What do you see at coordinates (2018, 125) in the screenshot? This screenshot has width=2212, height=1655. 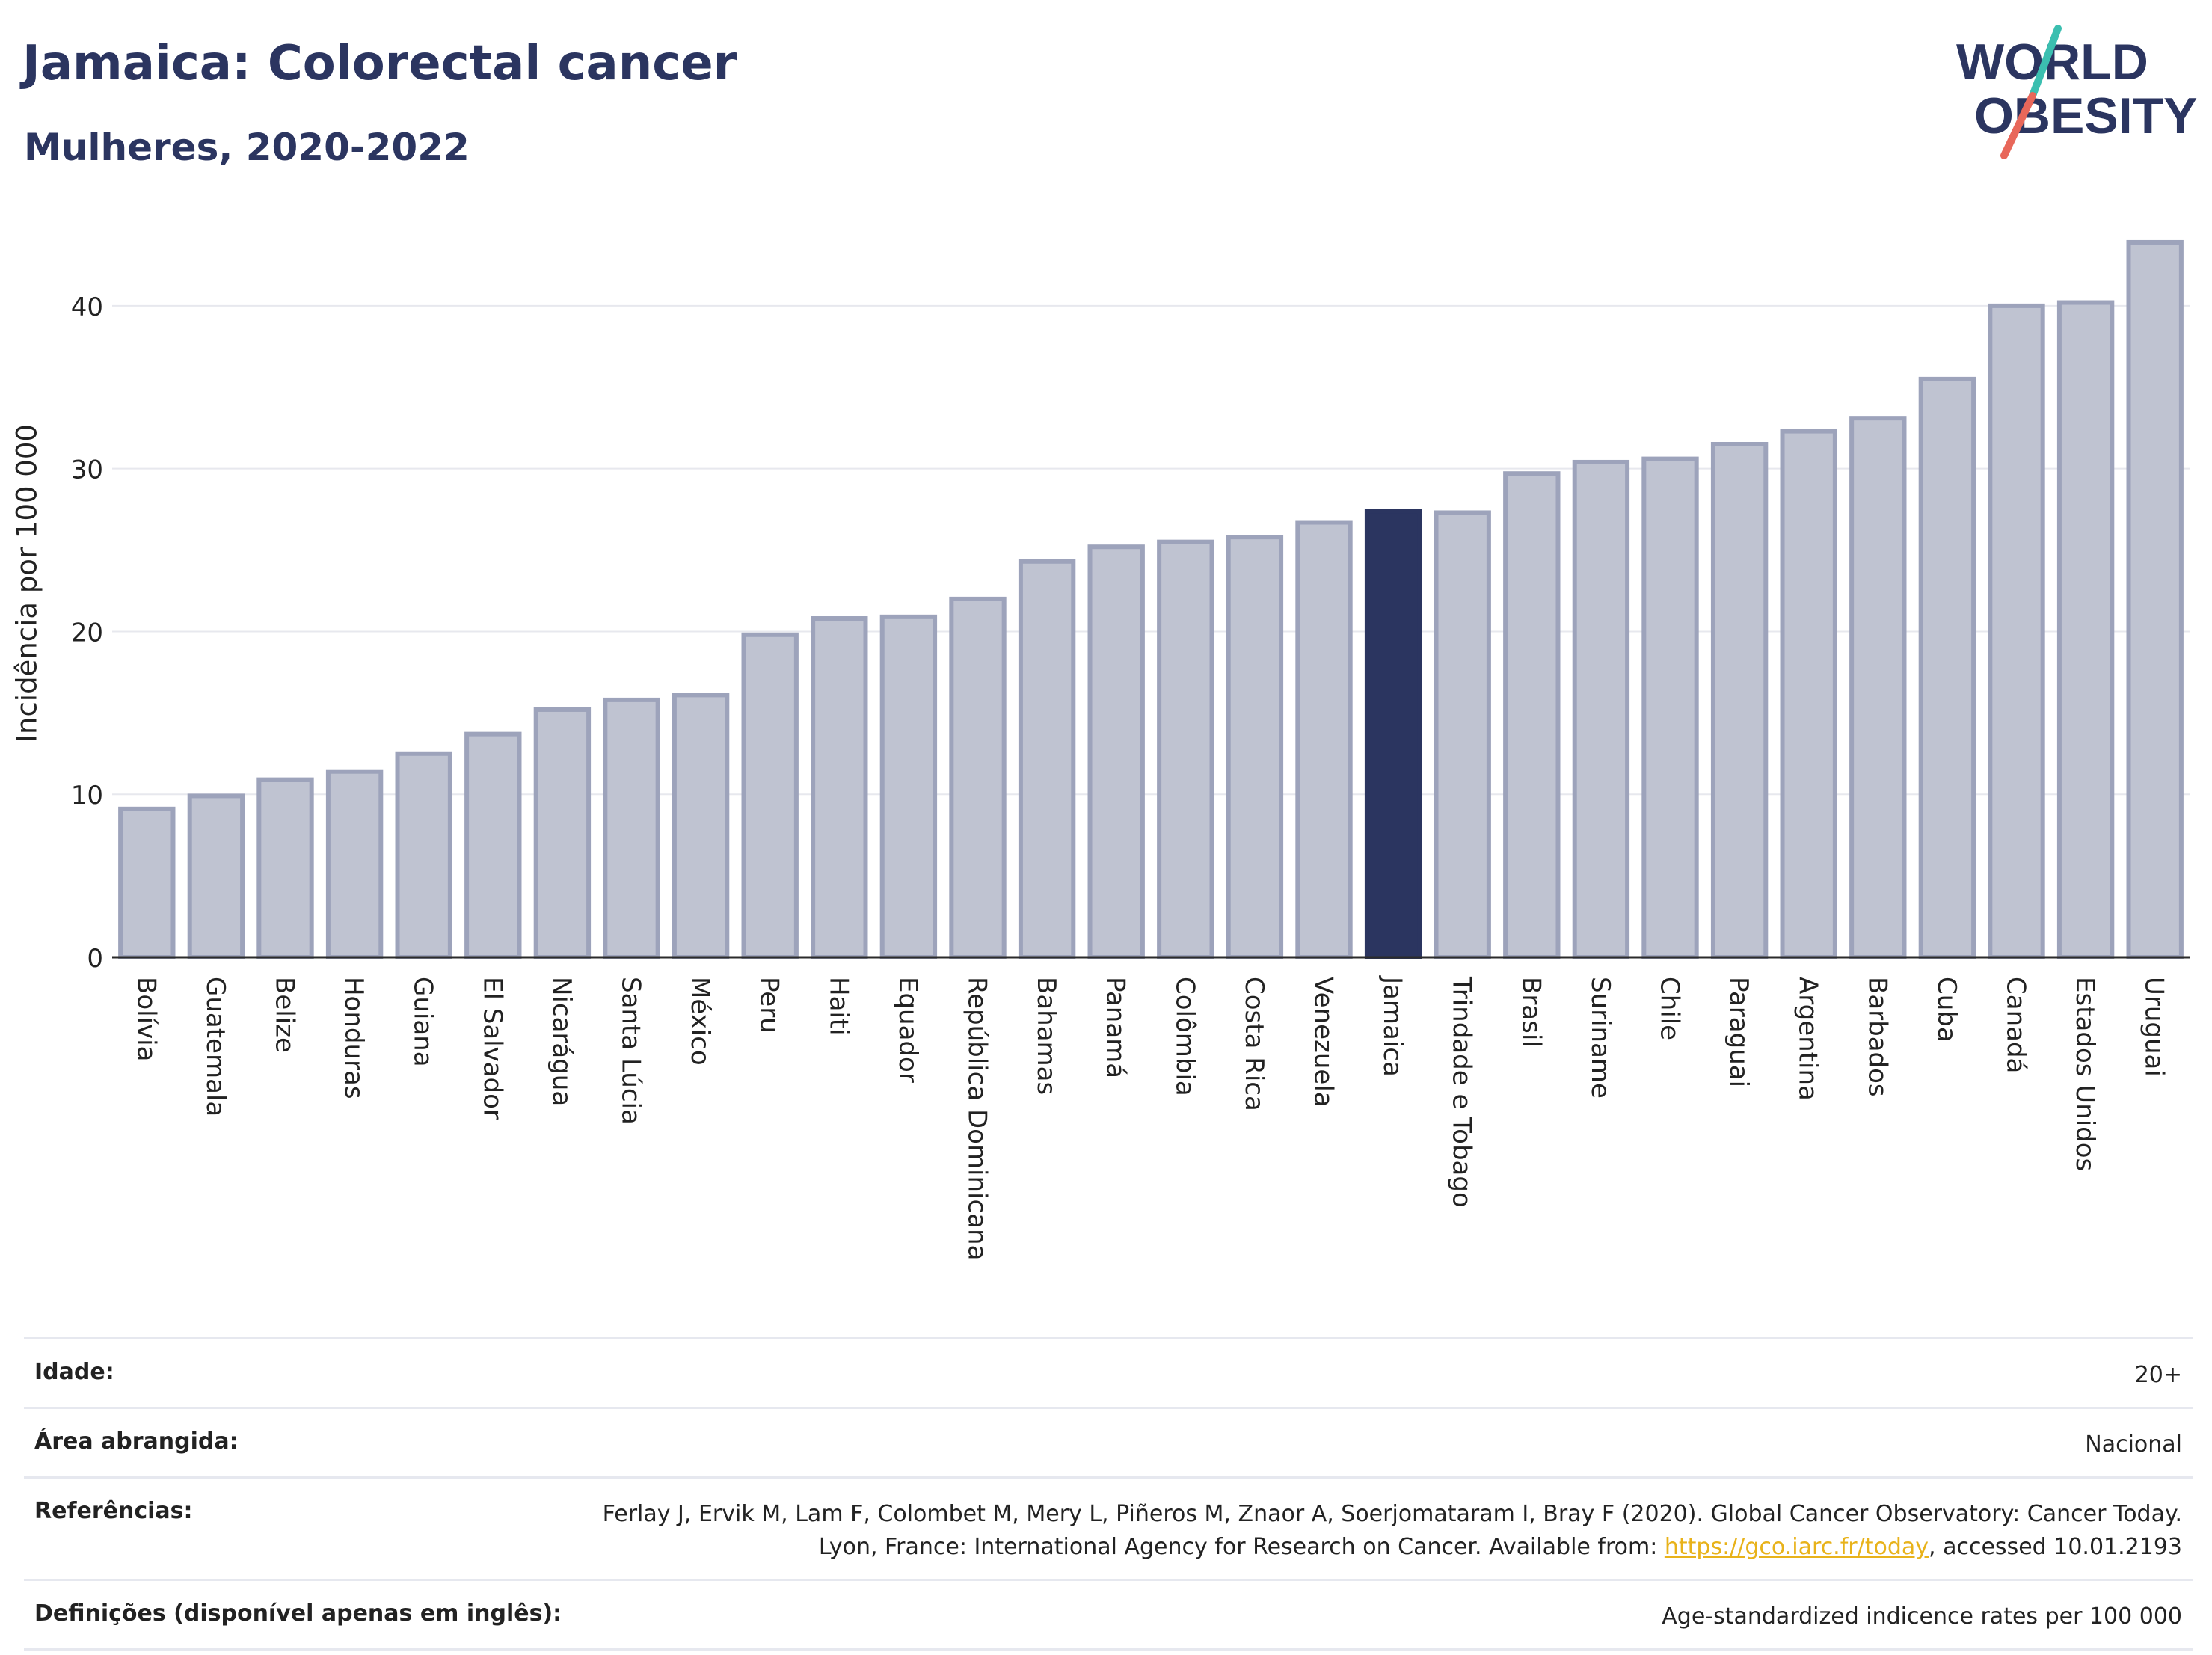 I see `logo-slash-coral` at bounding box center [2018, 125].